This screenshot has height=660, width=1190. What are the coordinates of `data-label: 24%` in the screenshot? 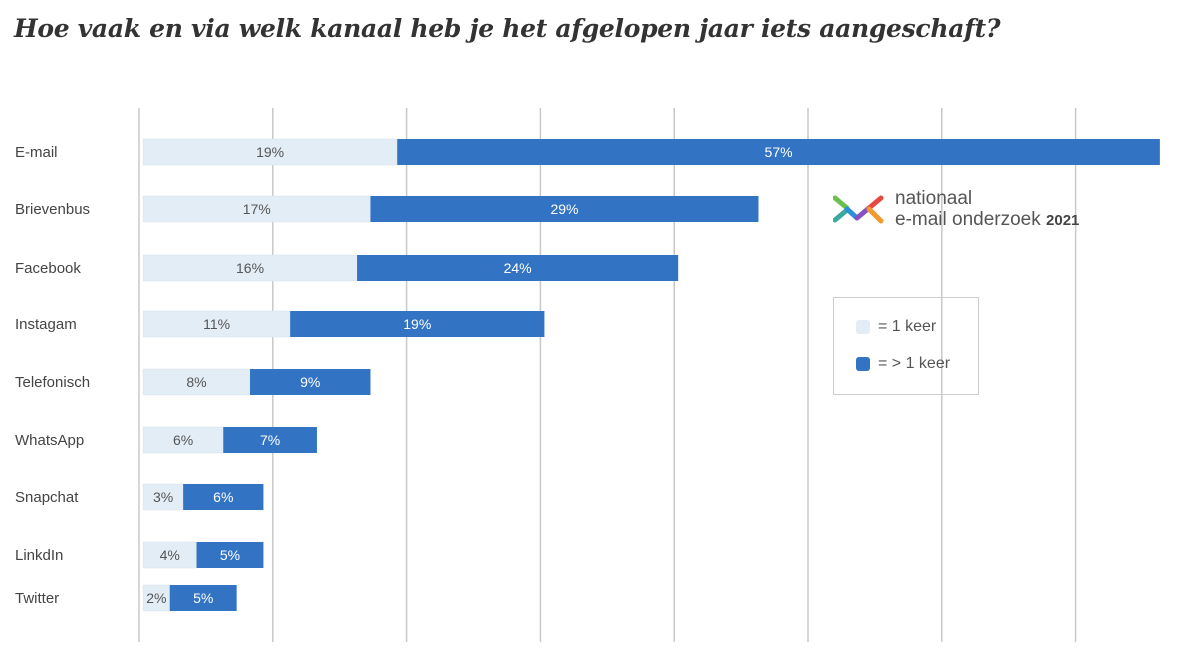 It's located at (518, 268).